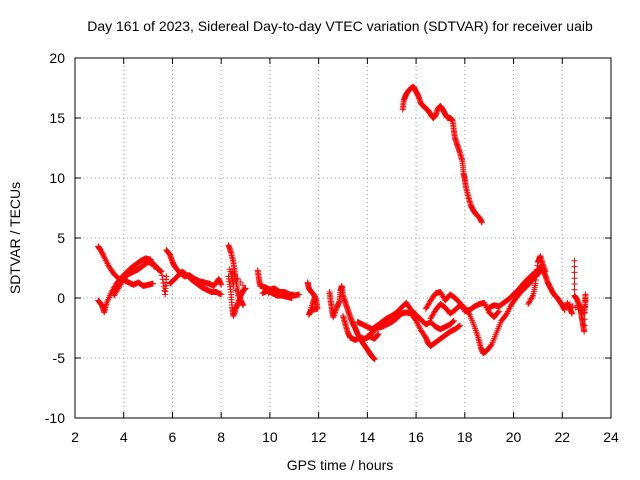 The width and height of the screenshot is (640, 480). What do you see at coordinates (55, 238) in the screenshot?
I see `y-tick-labels: -10 -5 0 5 10 15 20` at bounding box center [55, 238].